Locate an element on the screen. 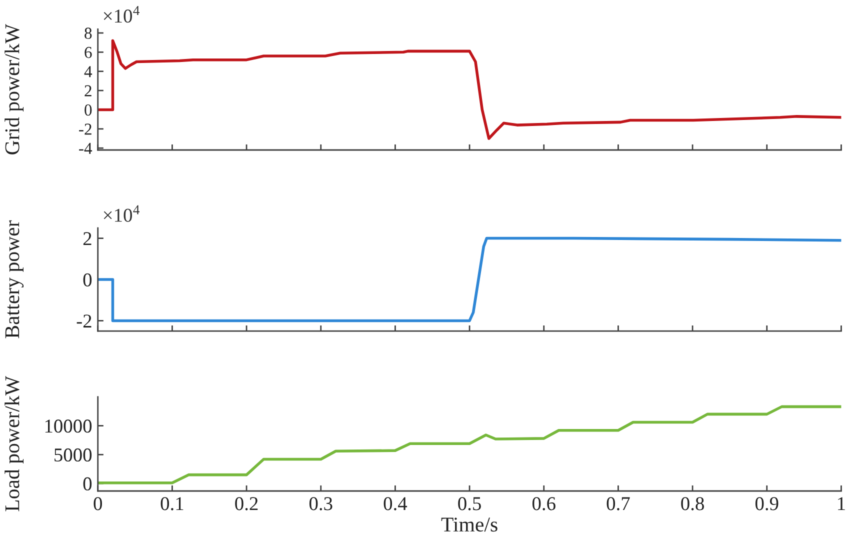 Image resolution: width=851 pixels, height=557 pixels. x-tick-label: 0.7 is located at coordinates (618, 503).